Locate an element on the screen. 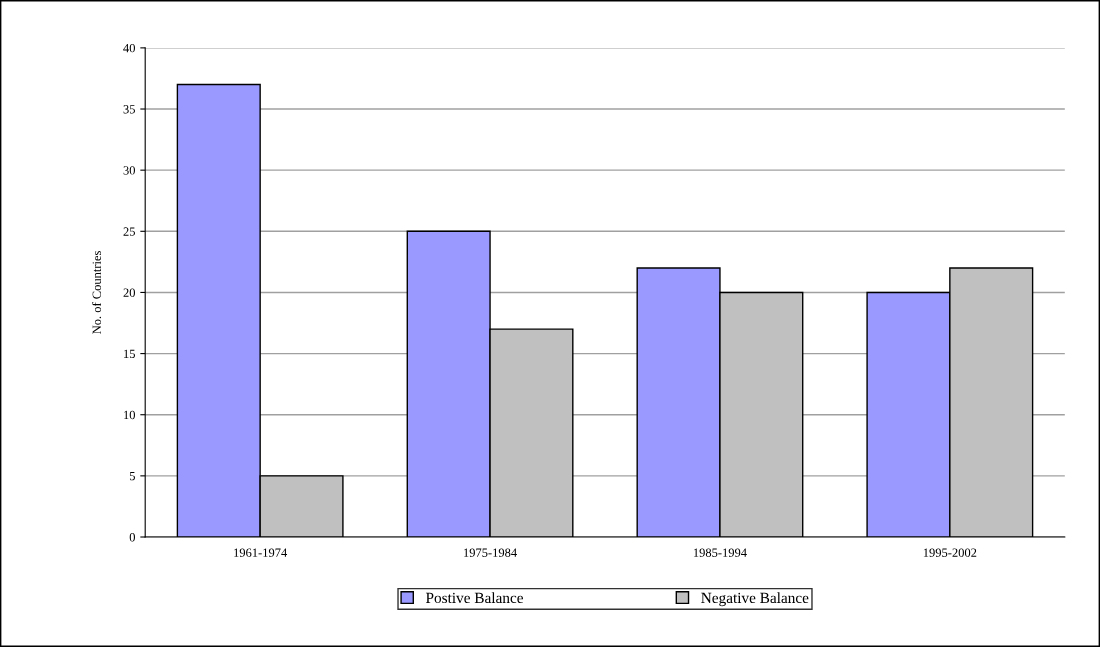  x-tick-label: 1975-1984 is located at coordinates (490, 552).